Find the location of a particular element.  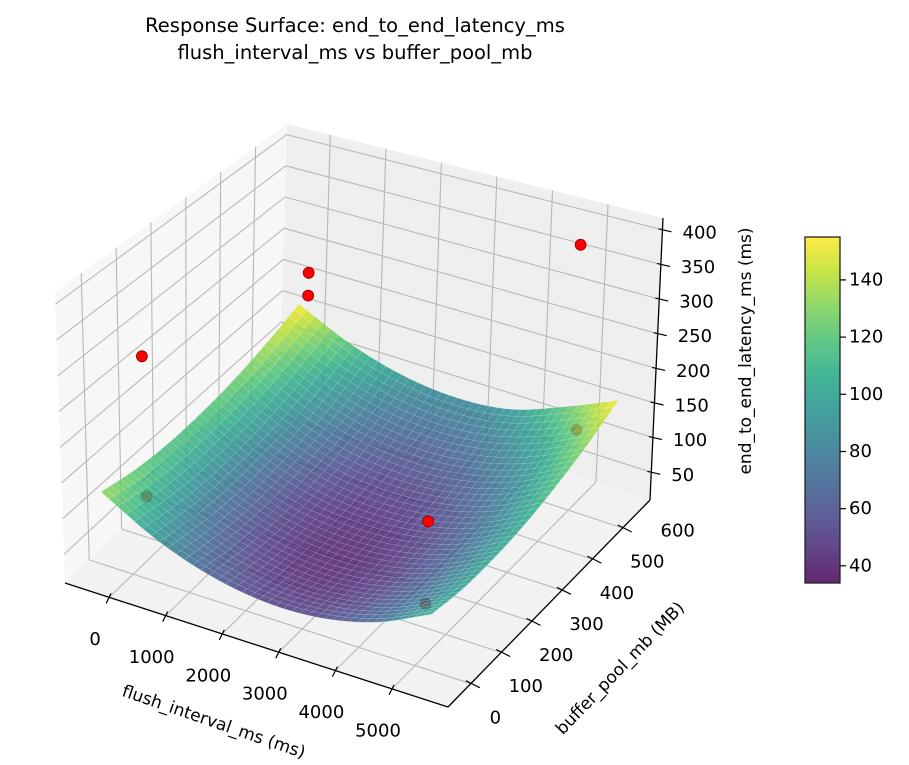

x-axis-line is located at coordinates (256, 645).